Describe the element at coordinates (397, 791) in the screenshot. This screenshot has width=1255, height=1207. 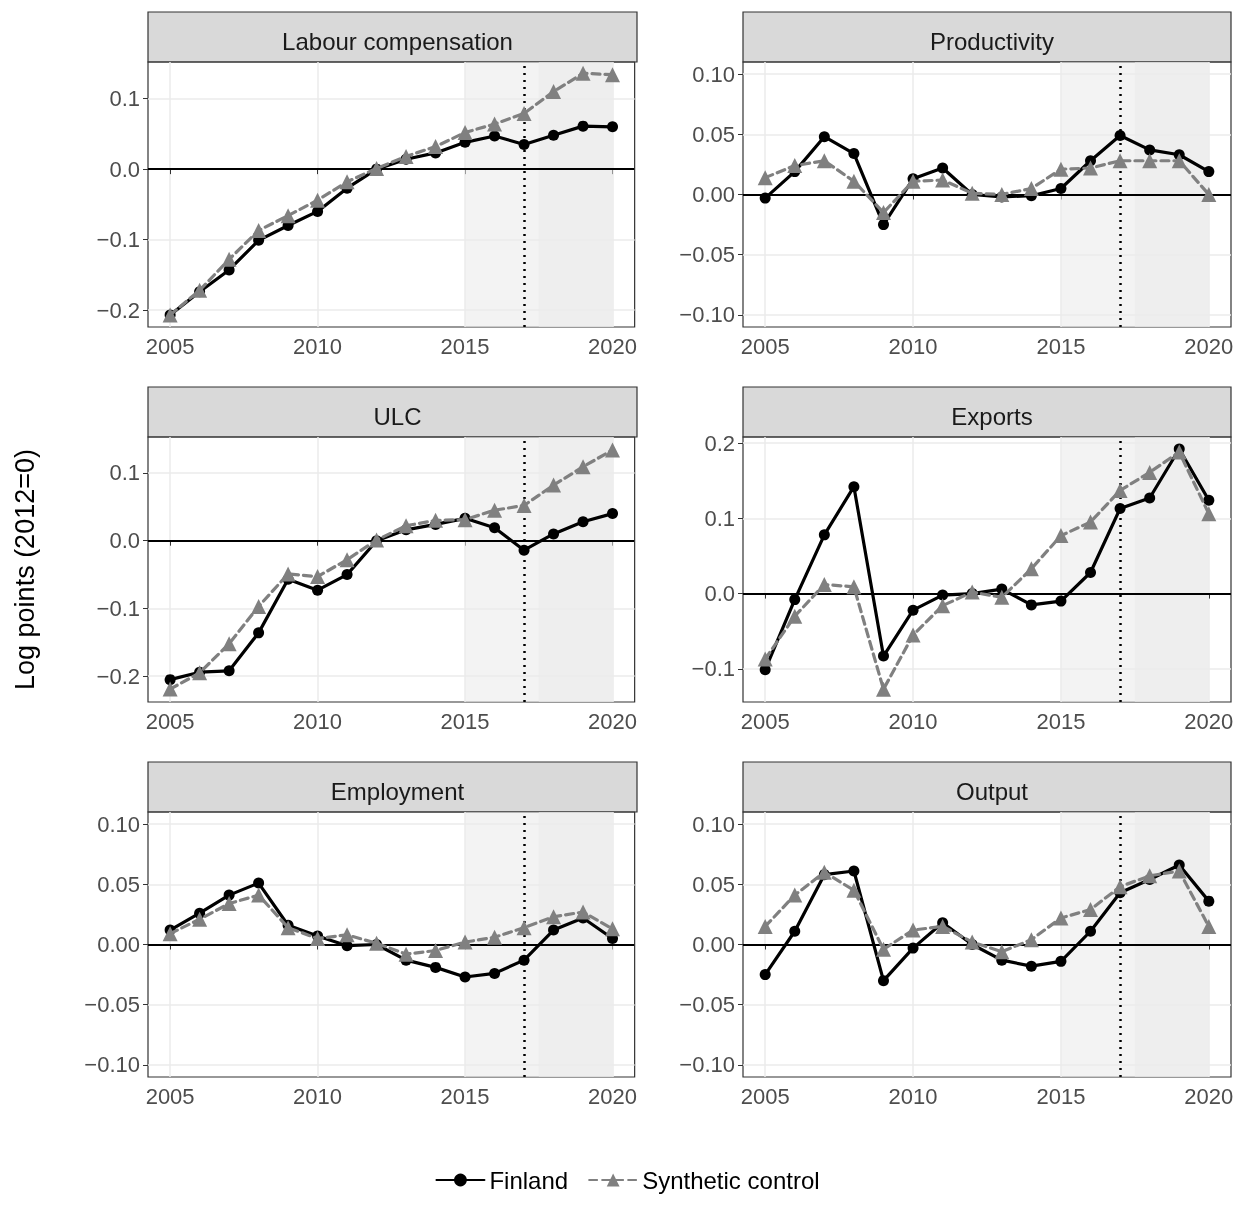
I see `chart-title: Employment` at that location.